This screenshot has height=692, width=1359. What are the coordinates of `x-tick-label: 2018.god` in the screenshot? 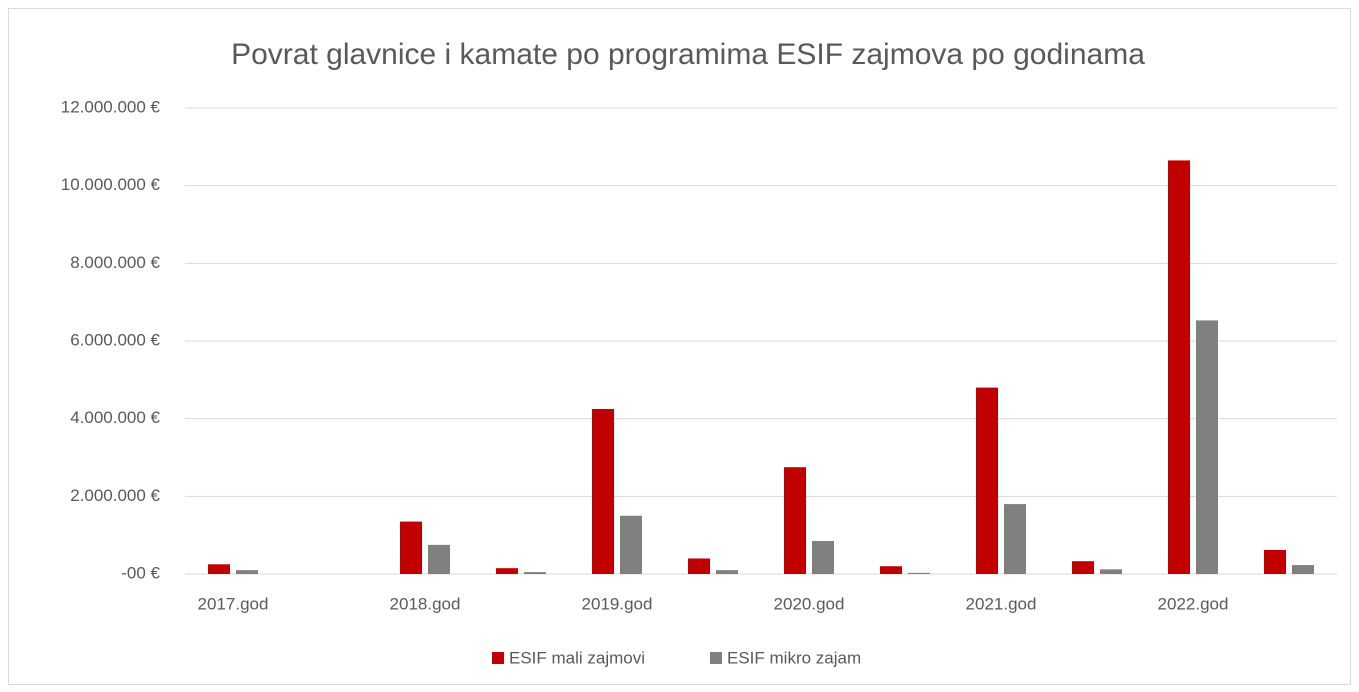 It's located at (425, 603).